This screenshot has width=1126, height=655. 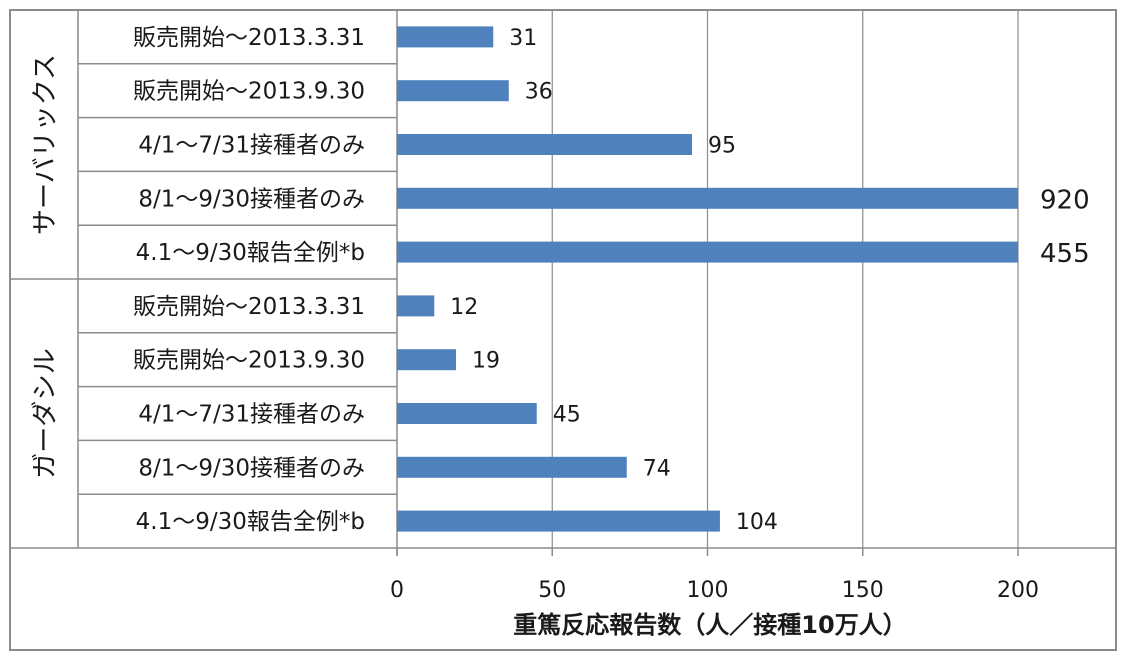 I want to click on x-tick-labels: 0 50 100 150 200, so click(x=714, y=590).